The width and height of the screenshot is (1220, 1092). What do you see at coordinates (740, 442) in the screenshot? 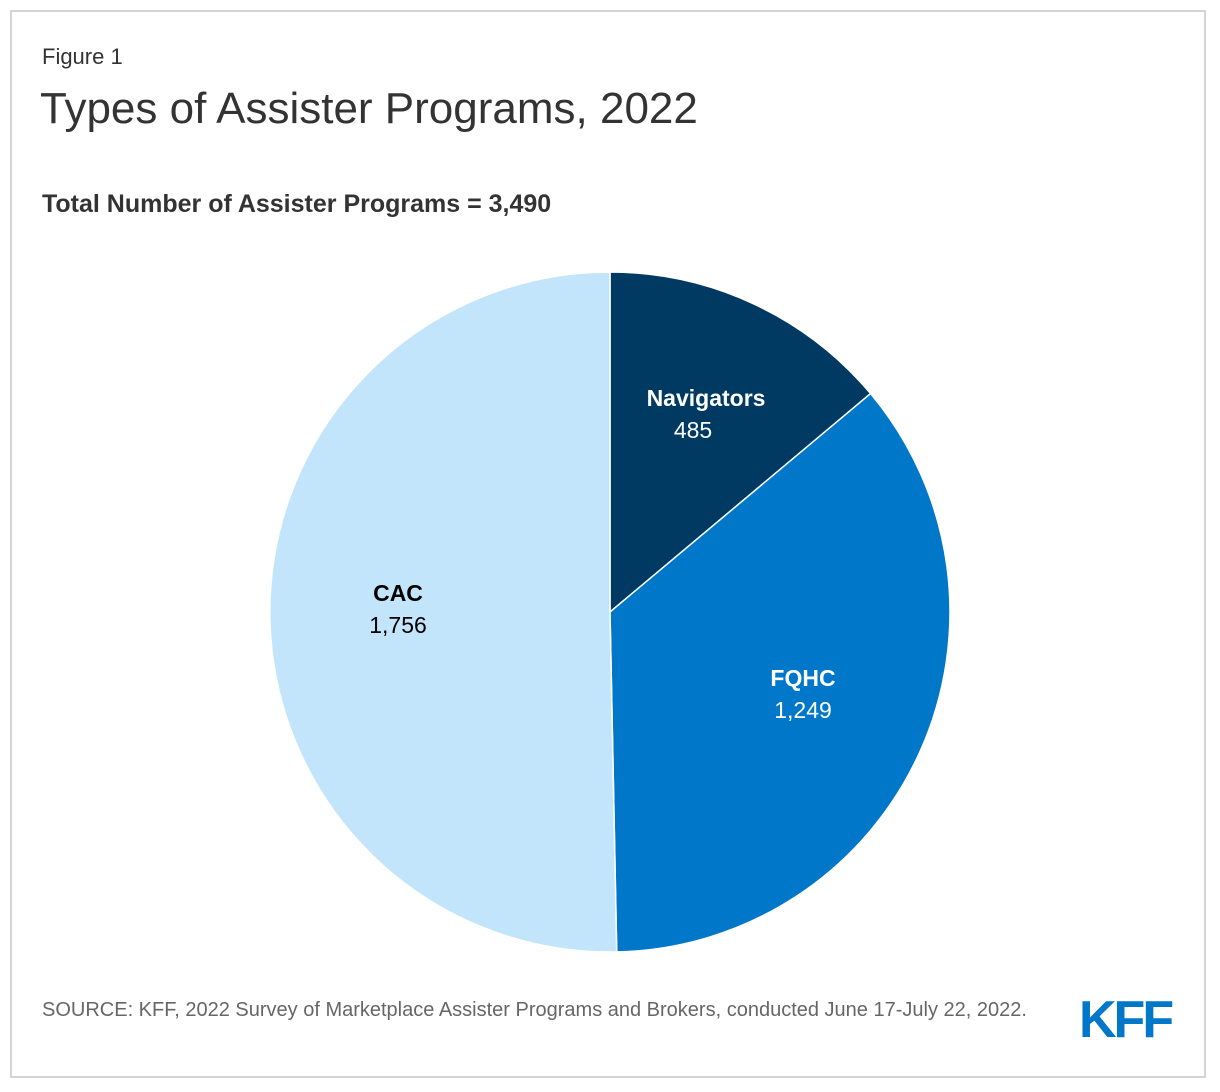
I see `pie-slice-navigators` at bounding box center [740, 442].